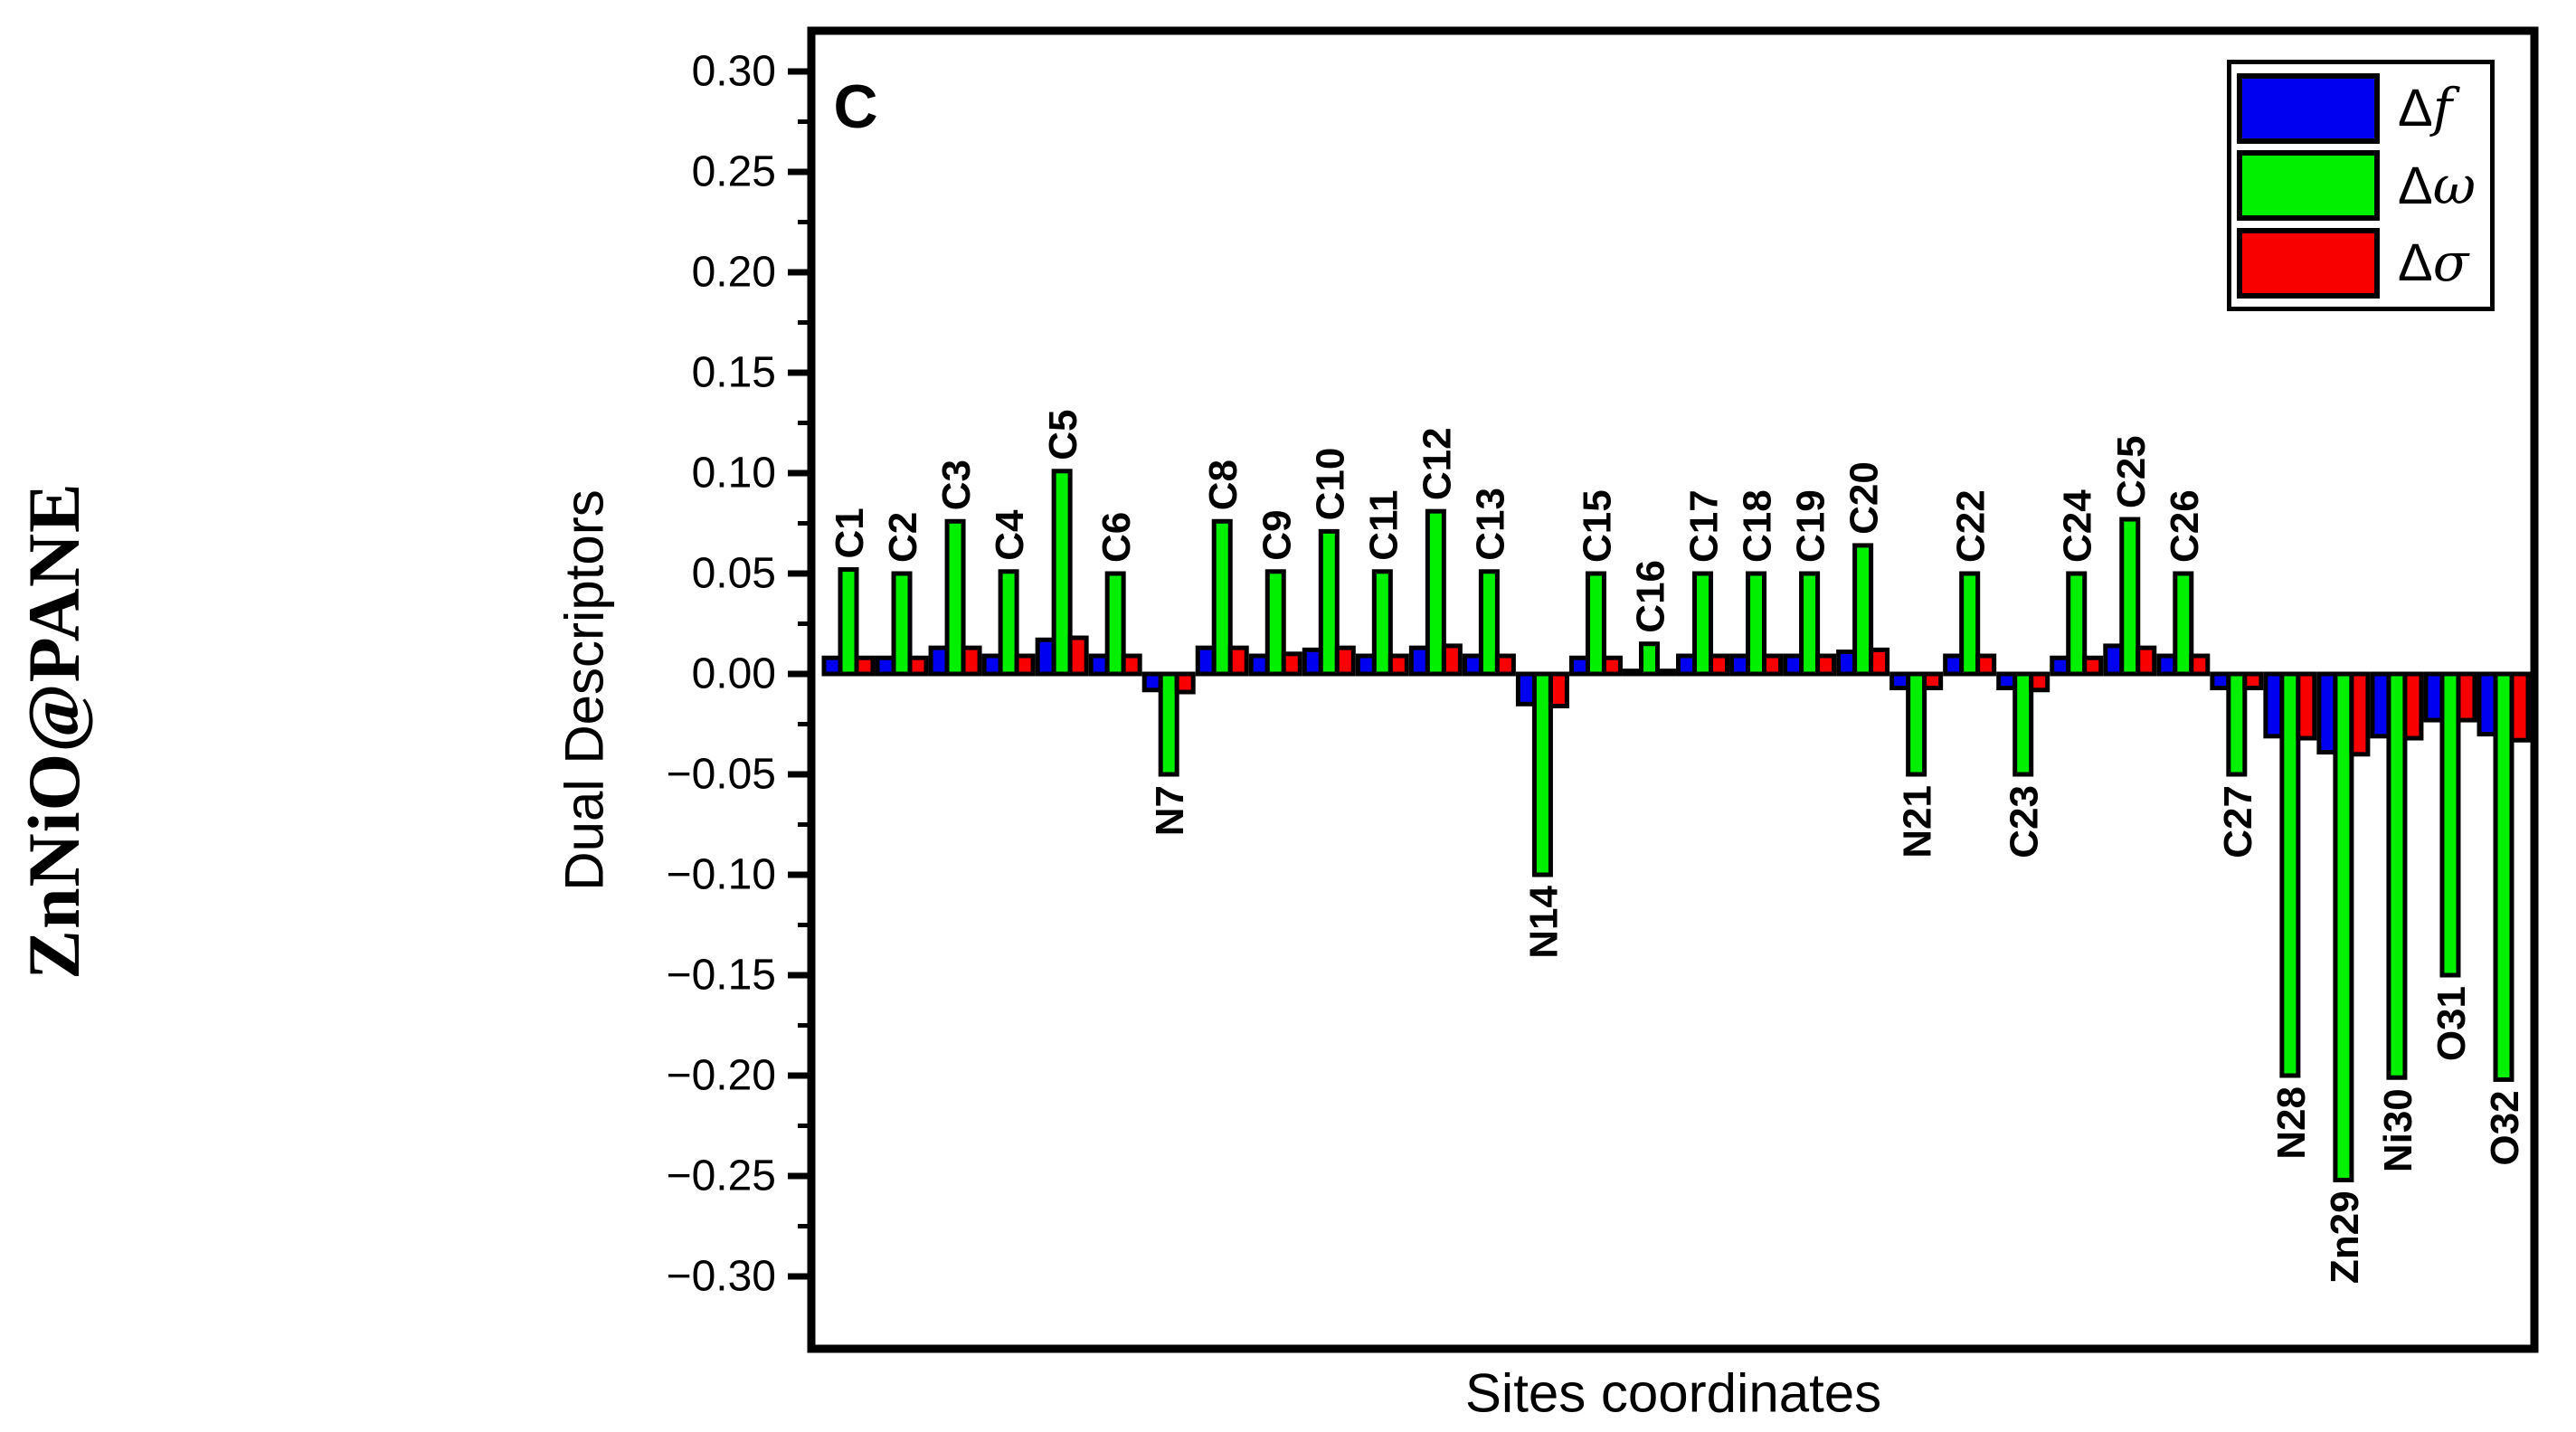 The width and height of the screenshot is (2576, 1432). I want to click on bar-Δf-C26, so click(2167, 665).